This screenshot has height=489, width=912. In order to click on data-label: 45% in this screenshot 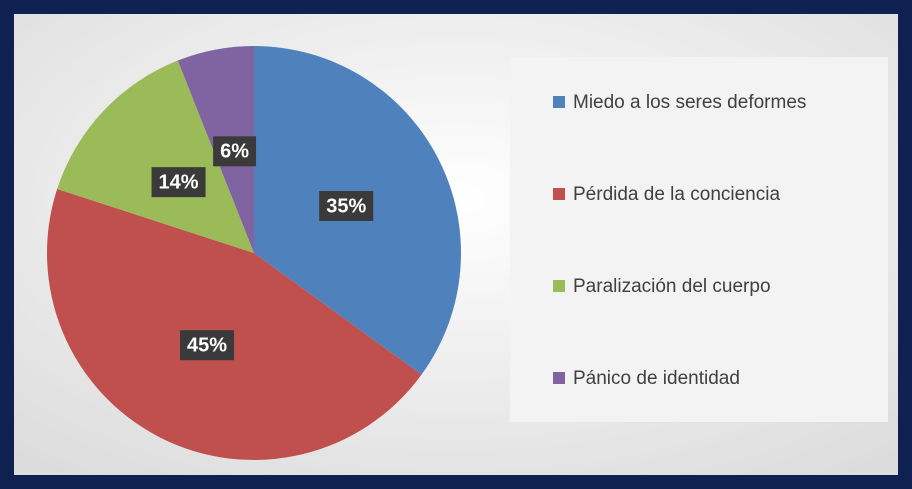, I will do `click(207, 346)`.